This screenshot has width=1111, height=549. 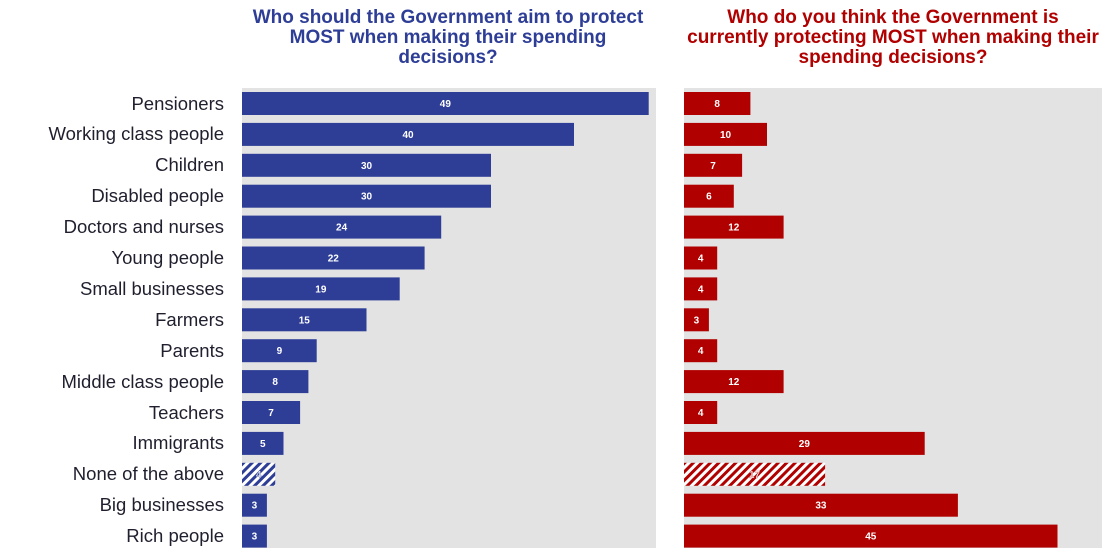 I want to click on left-bar-teachers, so click(x=271, y=412).